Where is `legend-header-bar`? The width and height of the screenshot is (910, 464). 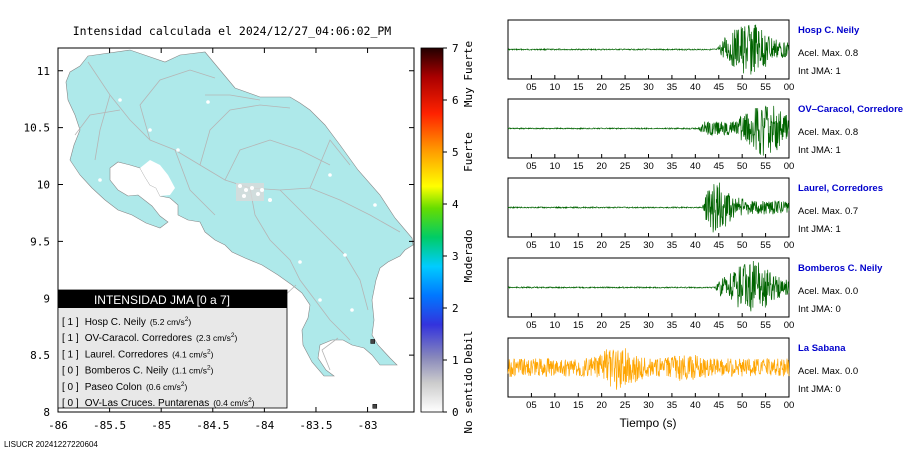
legend-header-bar is located at coordinates (172, 299).